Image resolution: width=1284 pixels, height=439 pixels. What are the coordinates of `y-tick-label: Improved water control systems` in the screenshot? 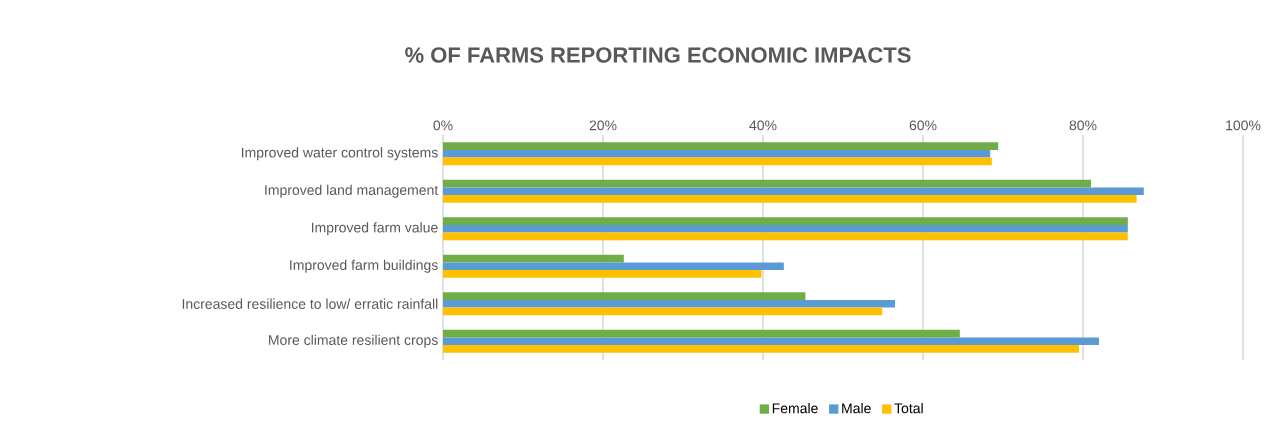 It's located at (339, 154).